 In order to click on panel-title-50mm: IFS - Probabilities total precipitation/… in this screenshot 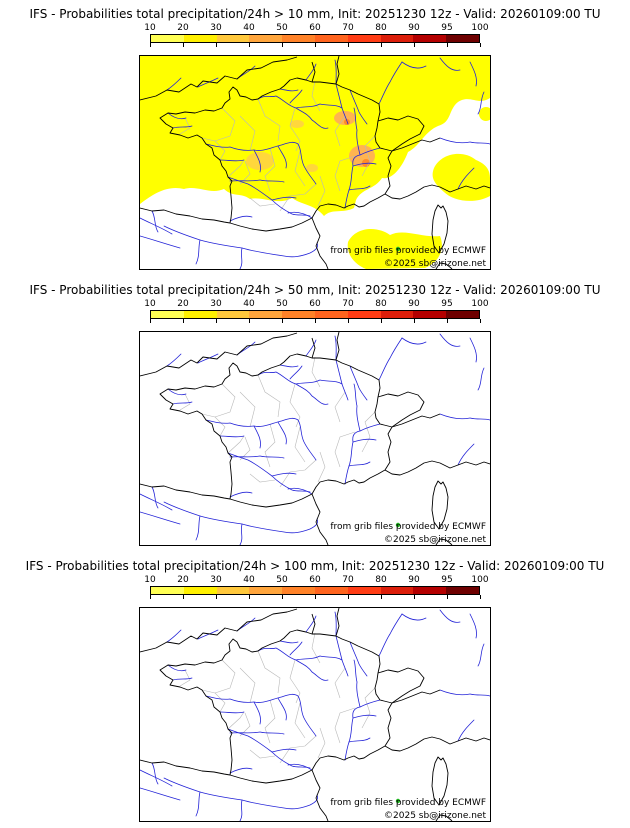, I will do `click(315, 290)`.